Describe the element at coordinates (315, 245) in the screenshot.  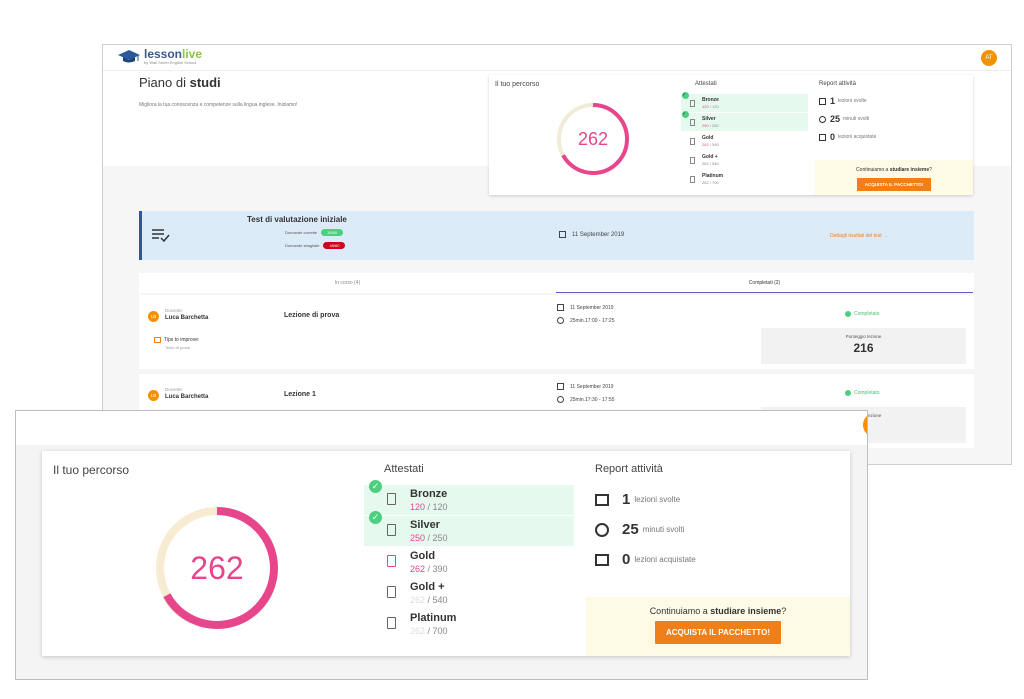
I see `test-wrong-line: Domande sbagliate 45/60` at that location.